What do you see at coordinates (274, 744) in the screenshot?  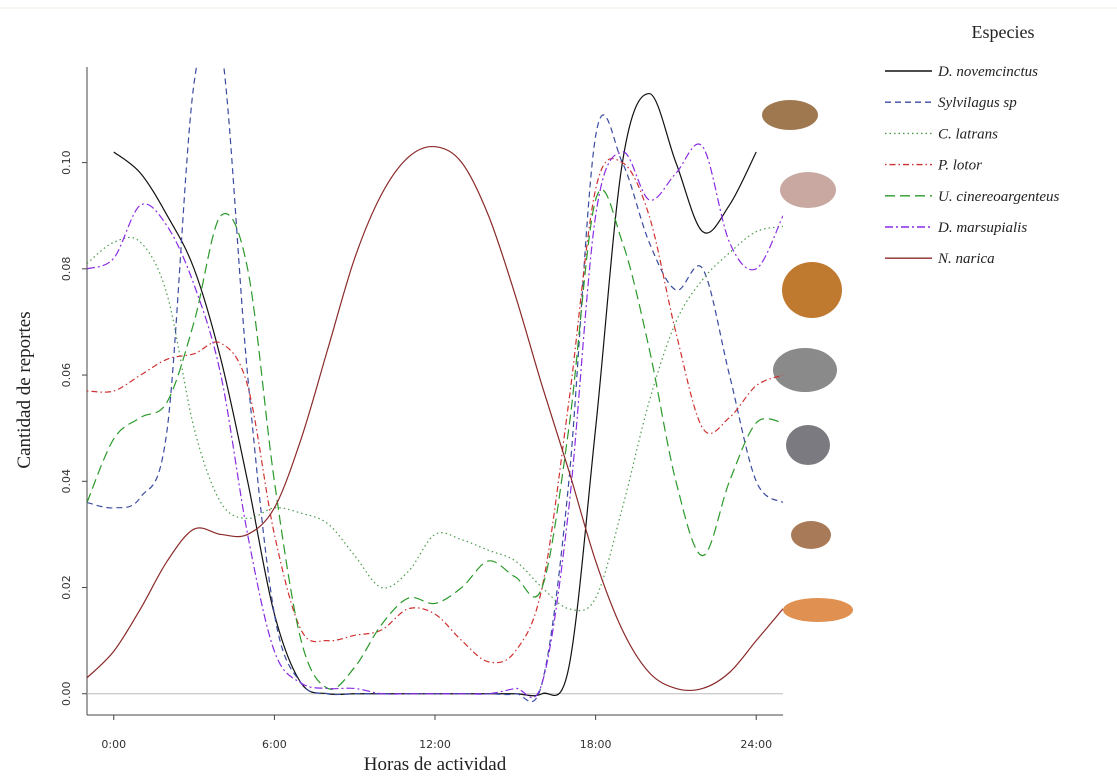 I see `x-tick-label: 6:00` at bounding box center [274, 744].